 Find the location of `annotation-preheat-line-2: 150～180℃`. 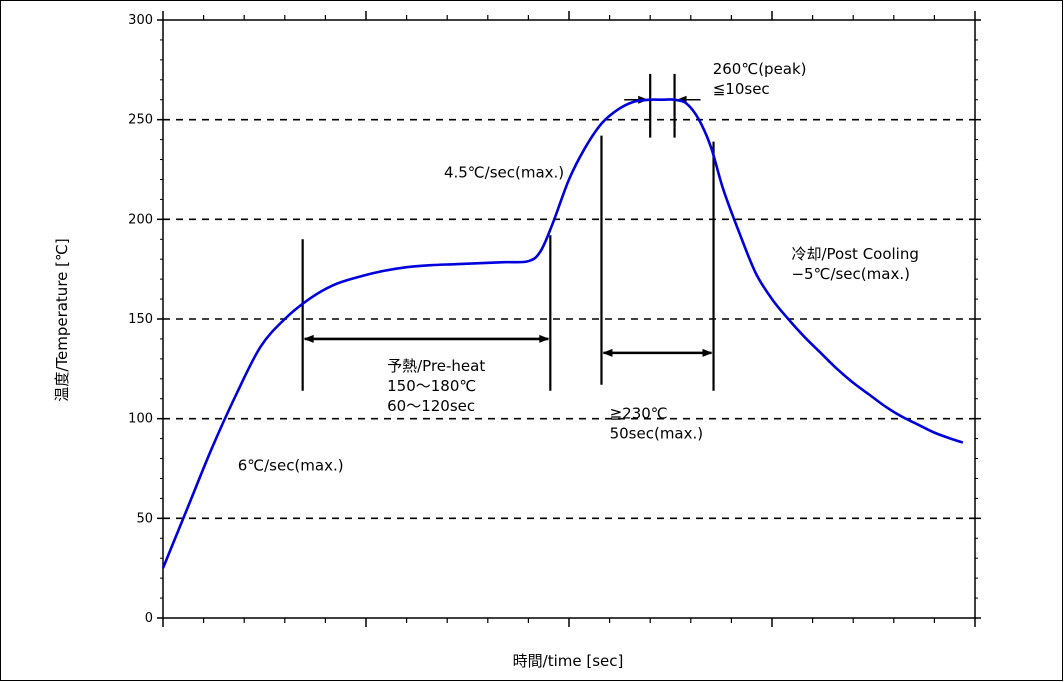

annotation-preheat-line-2: 150～180℃ is located at coordinates (431, 386).